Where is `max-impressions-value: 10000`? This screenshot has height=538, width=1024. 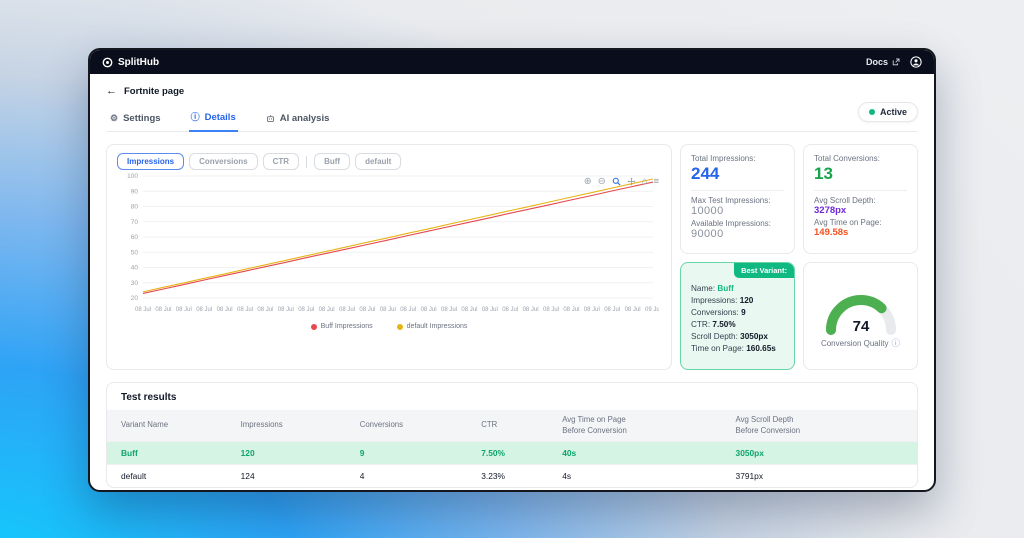 max-impressions-value: 10000 is located at coordinates (707, 211).